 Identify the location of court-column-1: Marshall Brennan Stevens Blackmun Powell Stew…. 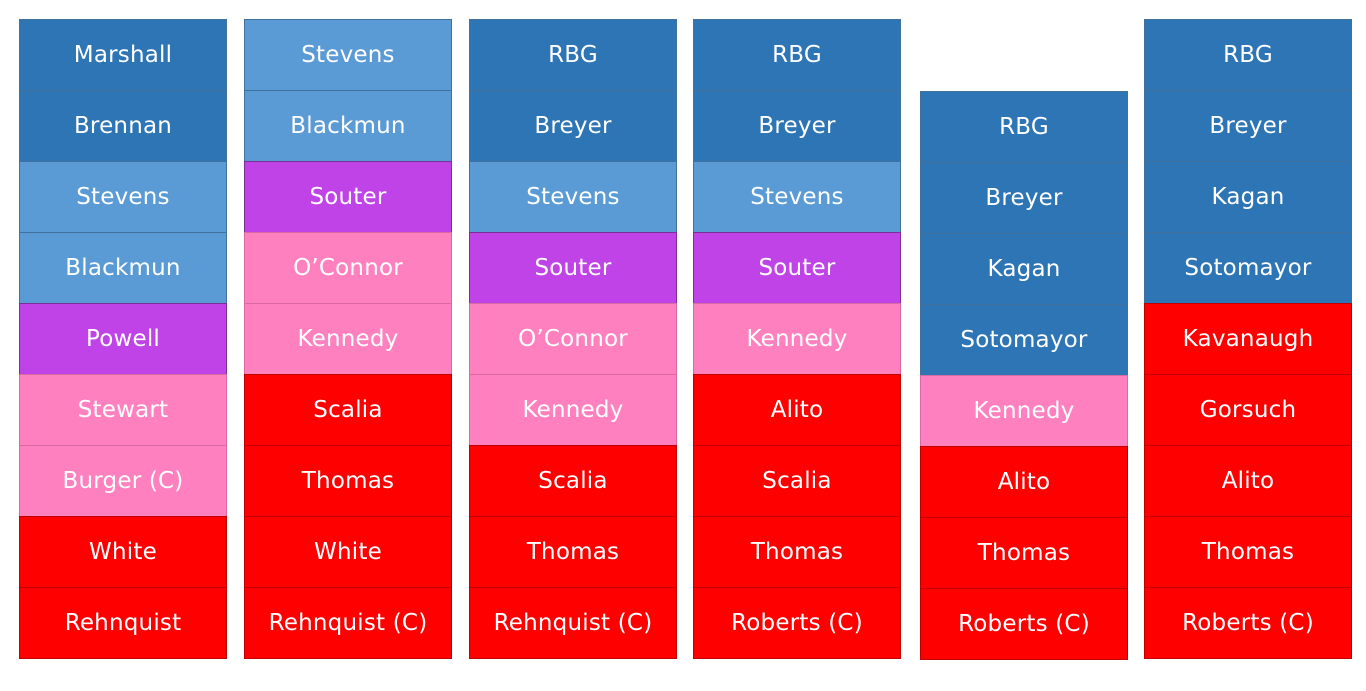
(123, 339).